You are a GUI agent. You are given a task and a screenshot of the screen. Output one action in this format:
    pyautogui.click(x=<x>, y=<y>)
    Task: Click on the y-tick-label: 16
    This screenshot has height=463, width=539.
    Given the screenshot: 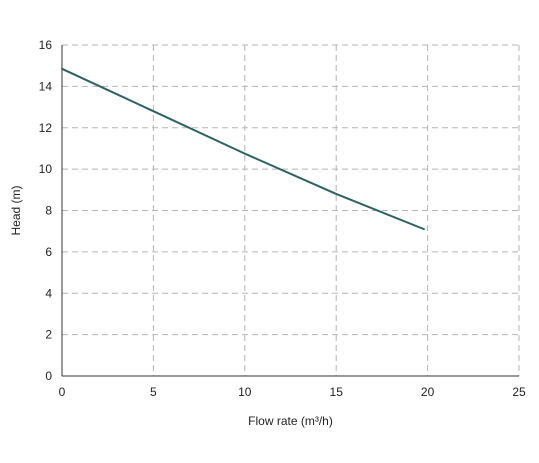 What is the action you would take?
    pyautogui.click(x=46, y=45)
    